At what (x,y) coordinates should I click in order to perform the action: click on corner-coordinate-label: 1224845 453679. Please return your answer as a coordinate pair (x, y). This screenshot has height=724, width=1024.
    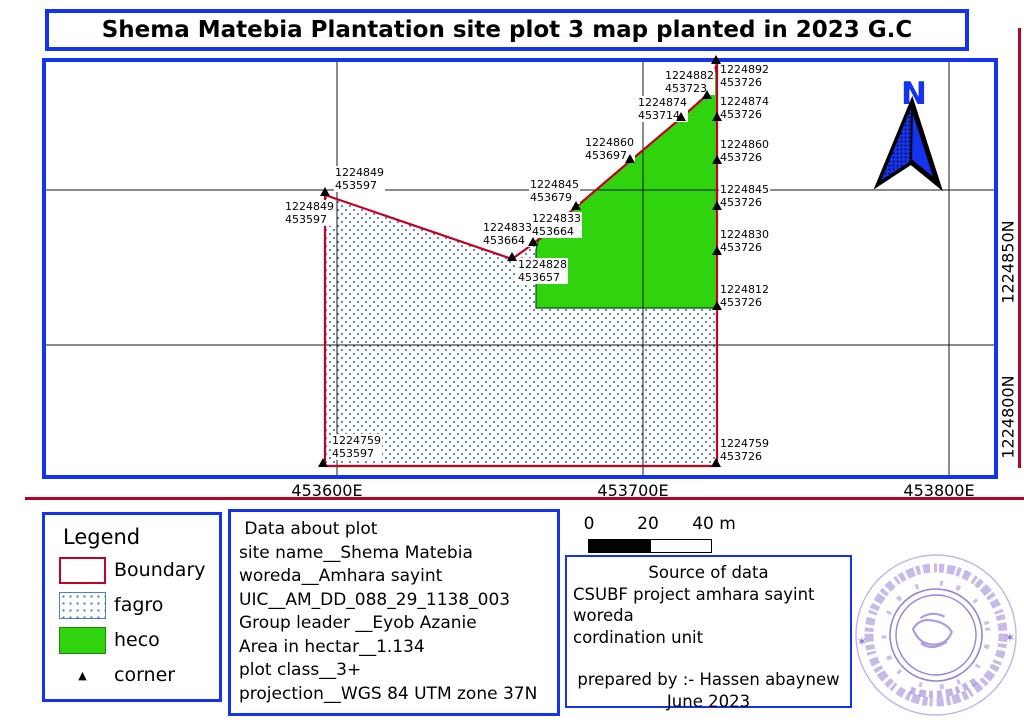
    Looking at the image, I should click on (554, 191).